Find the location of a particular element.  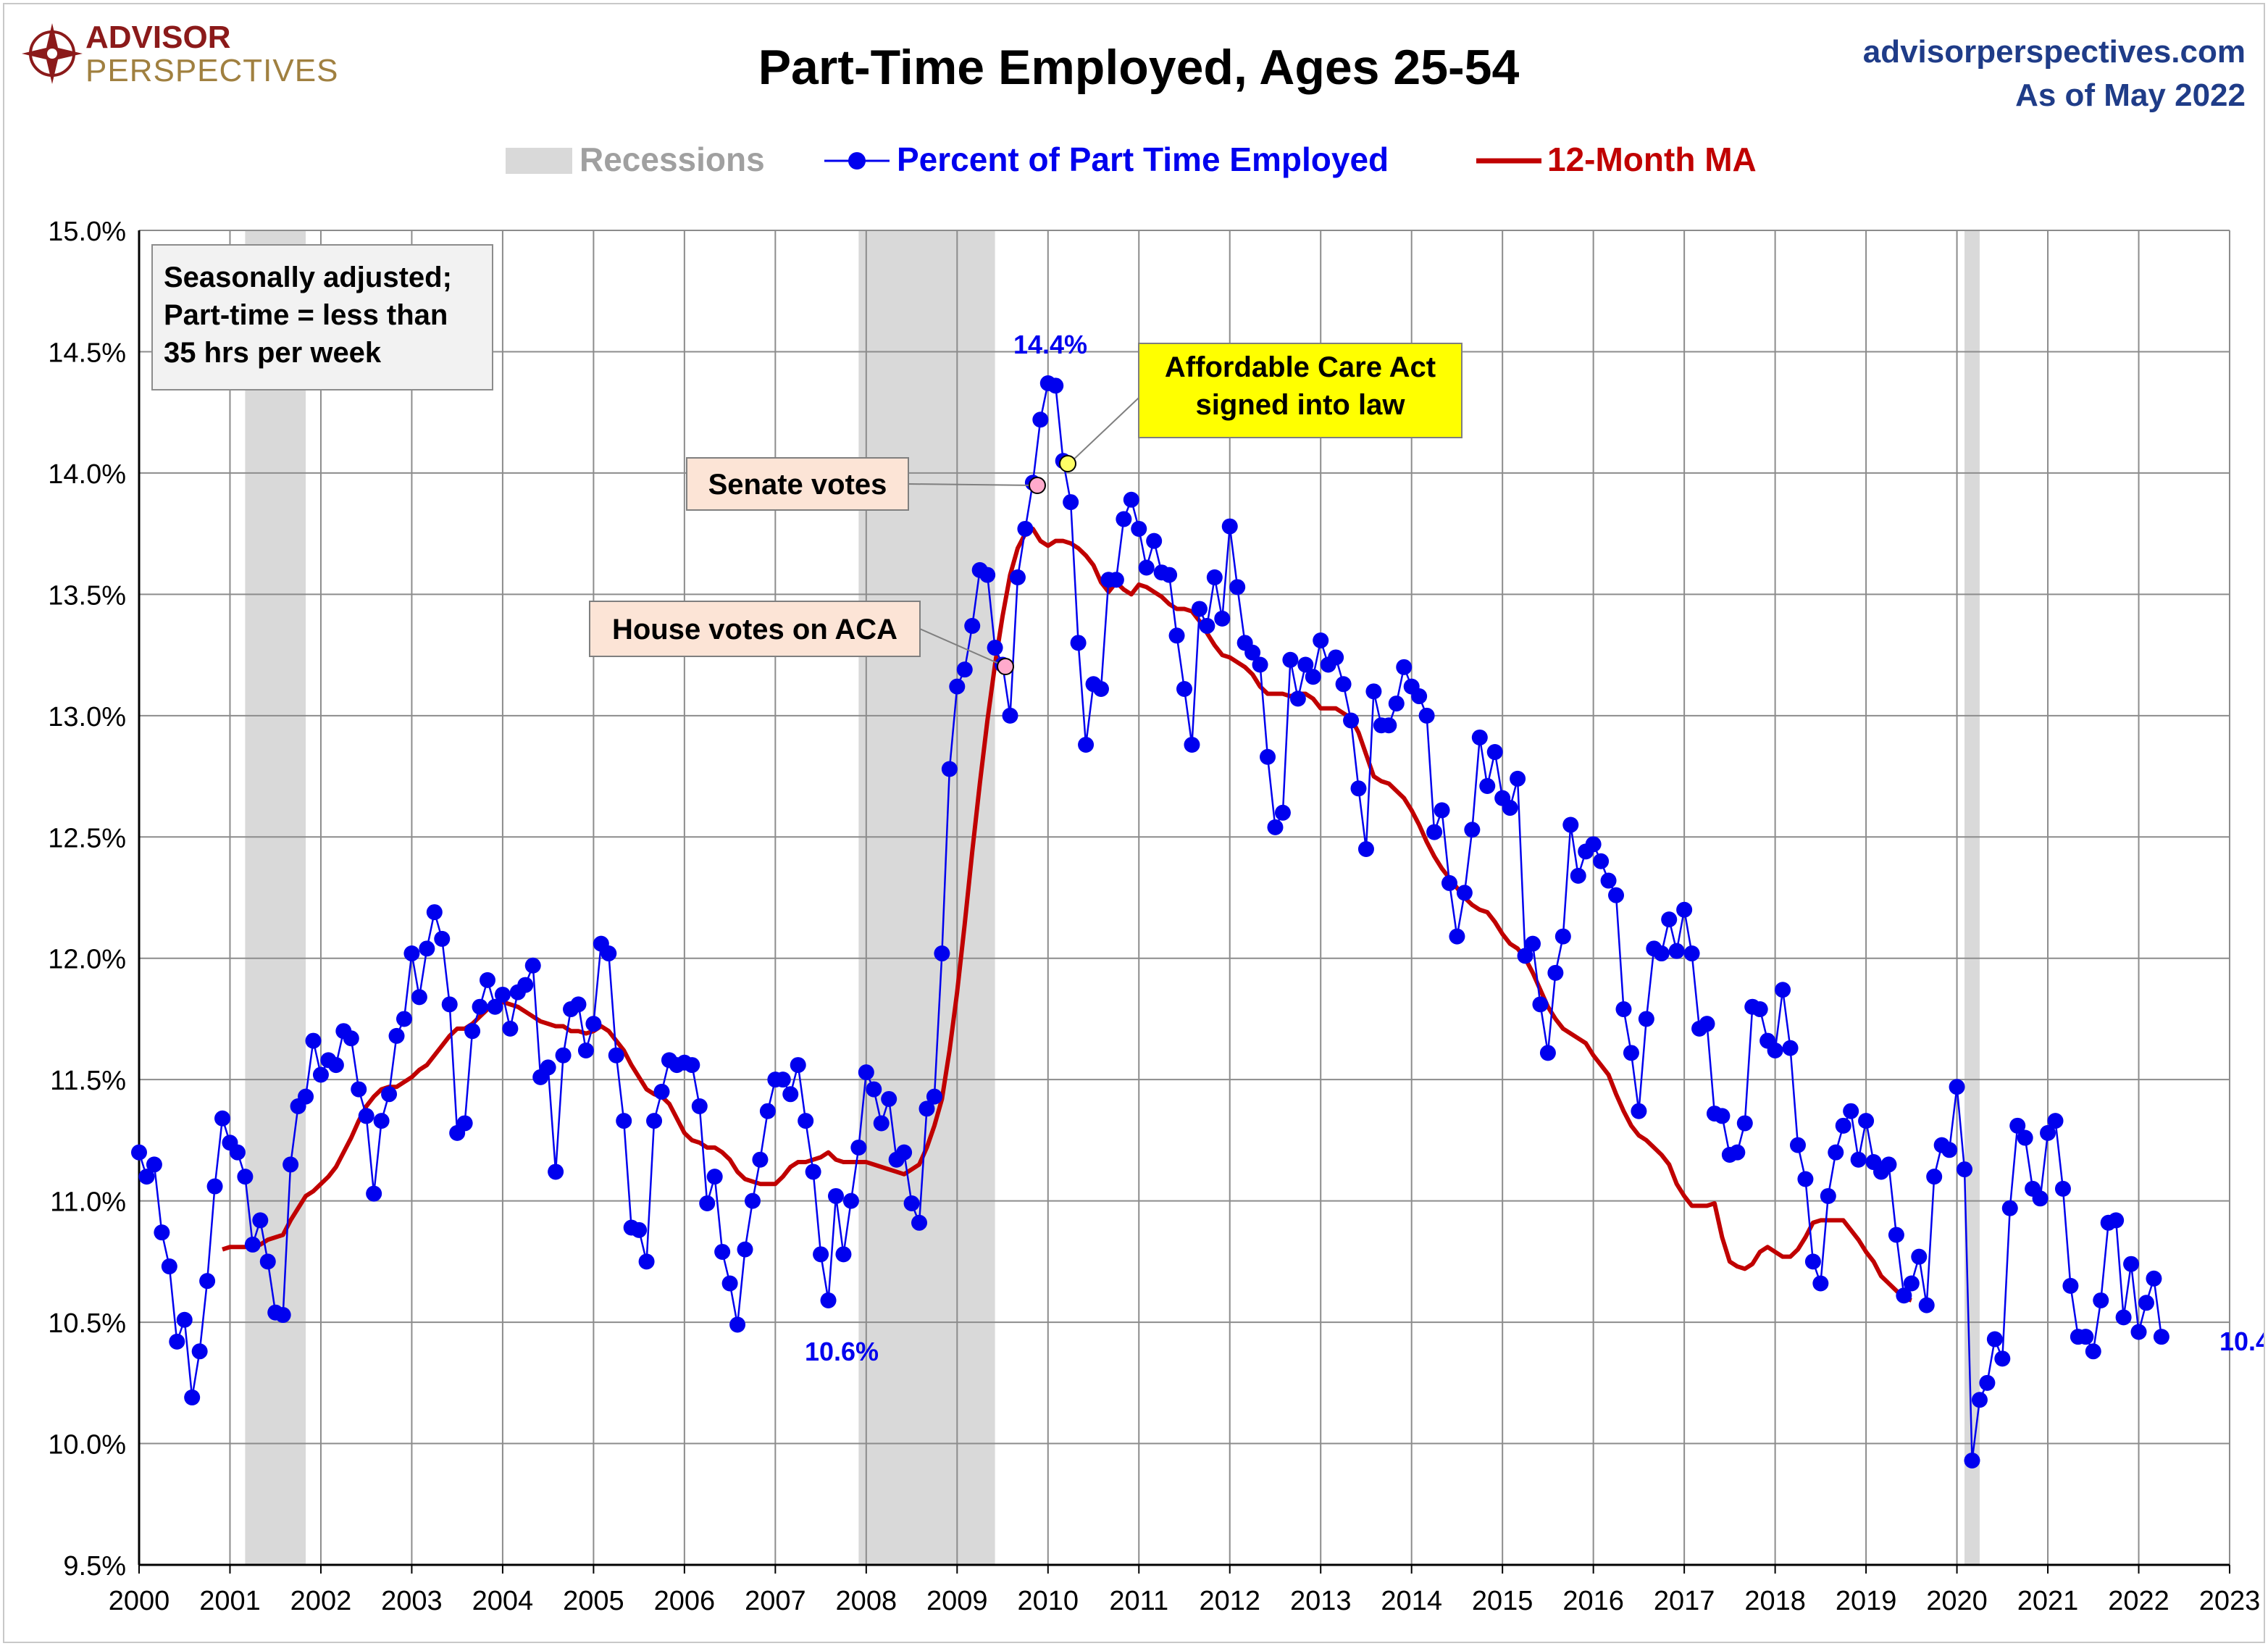

y-tick-label: 14.5% is located at coordinates (87, 353).